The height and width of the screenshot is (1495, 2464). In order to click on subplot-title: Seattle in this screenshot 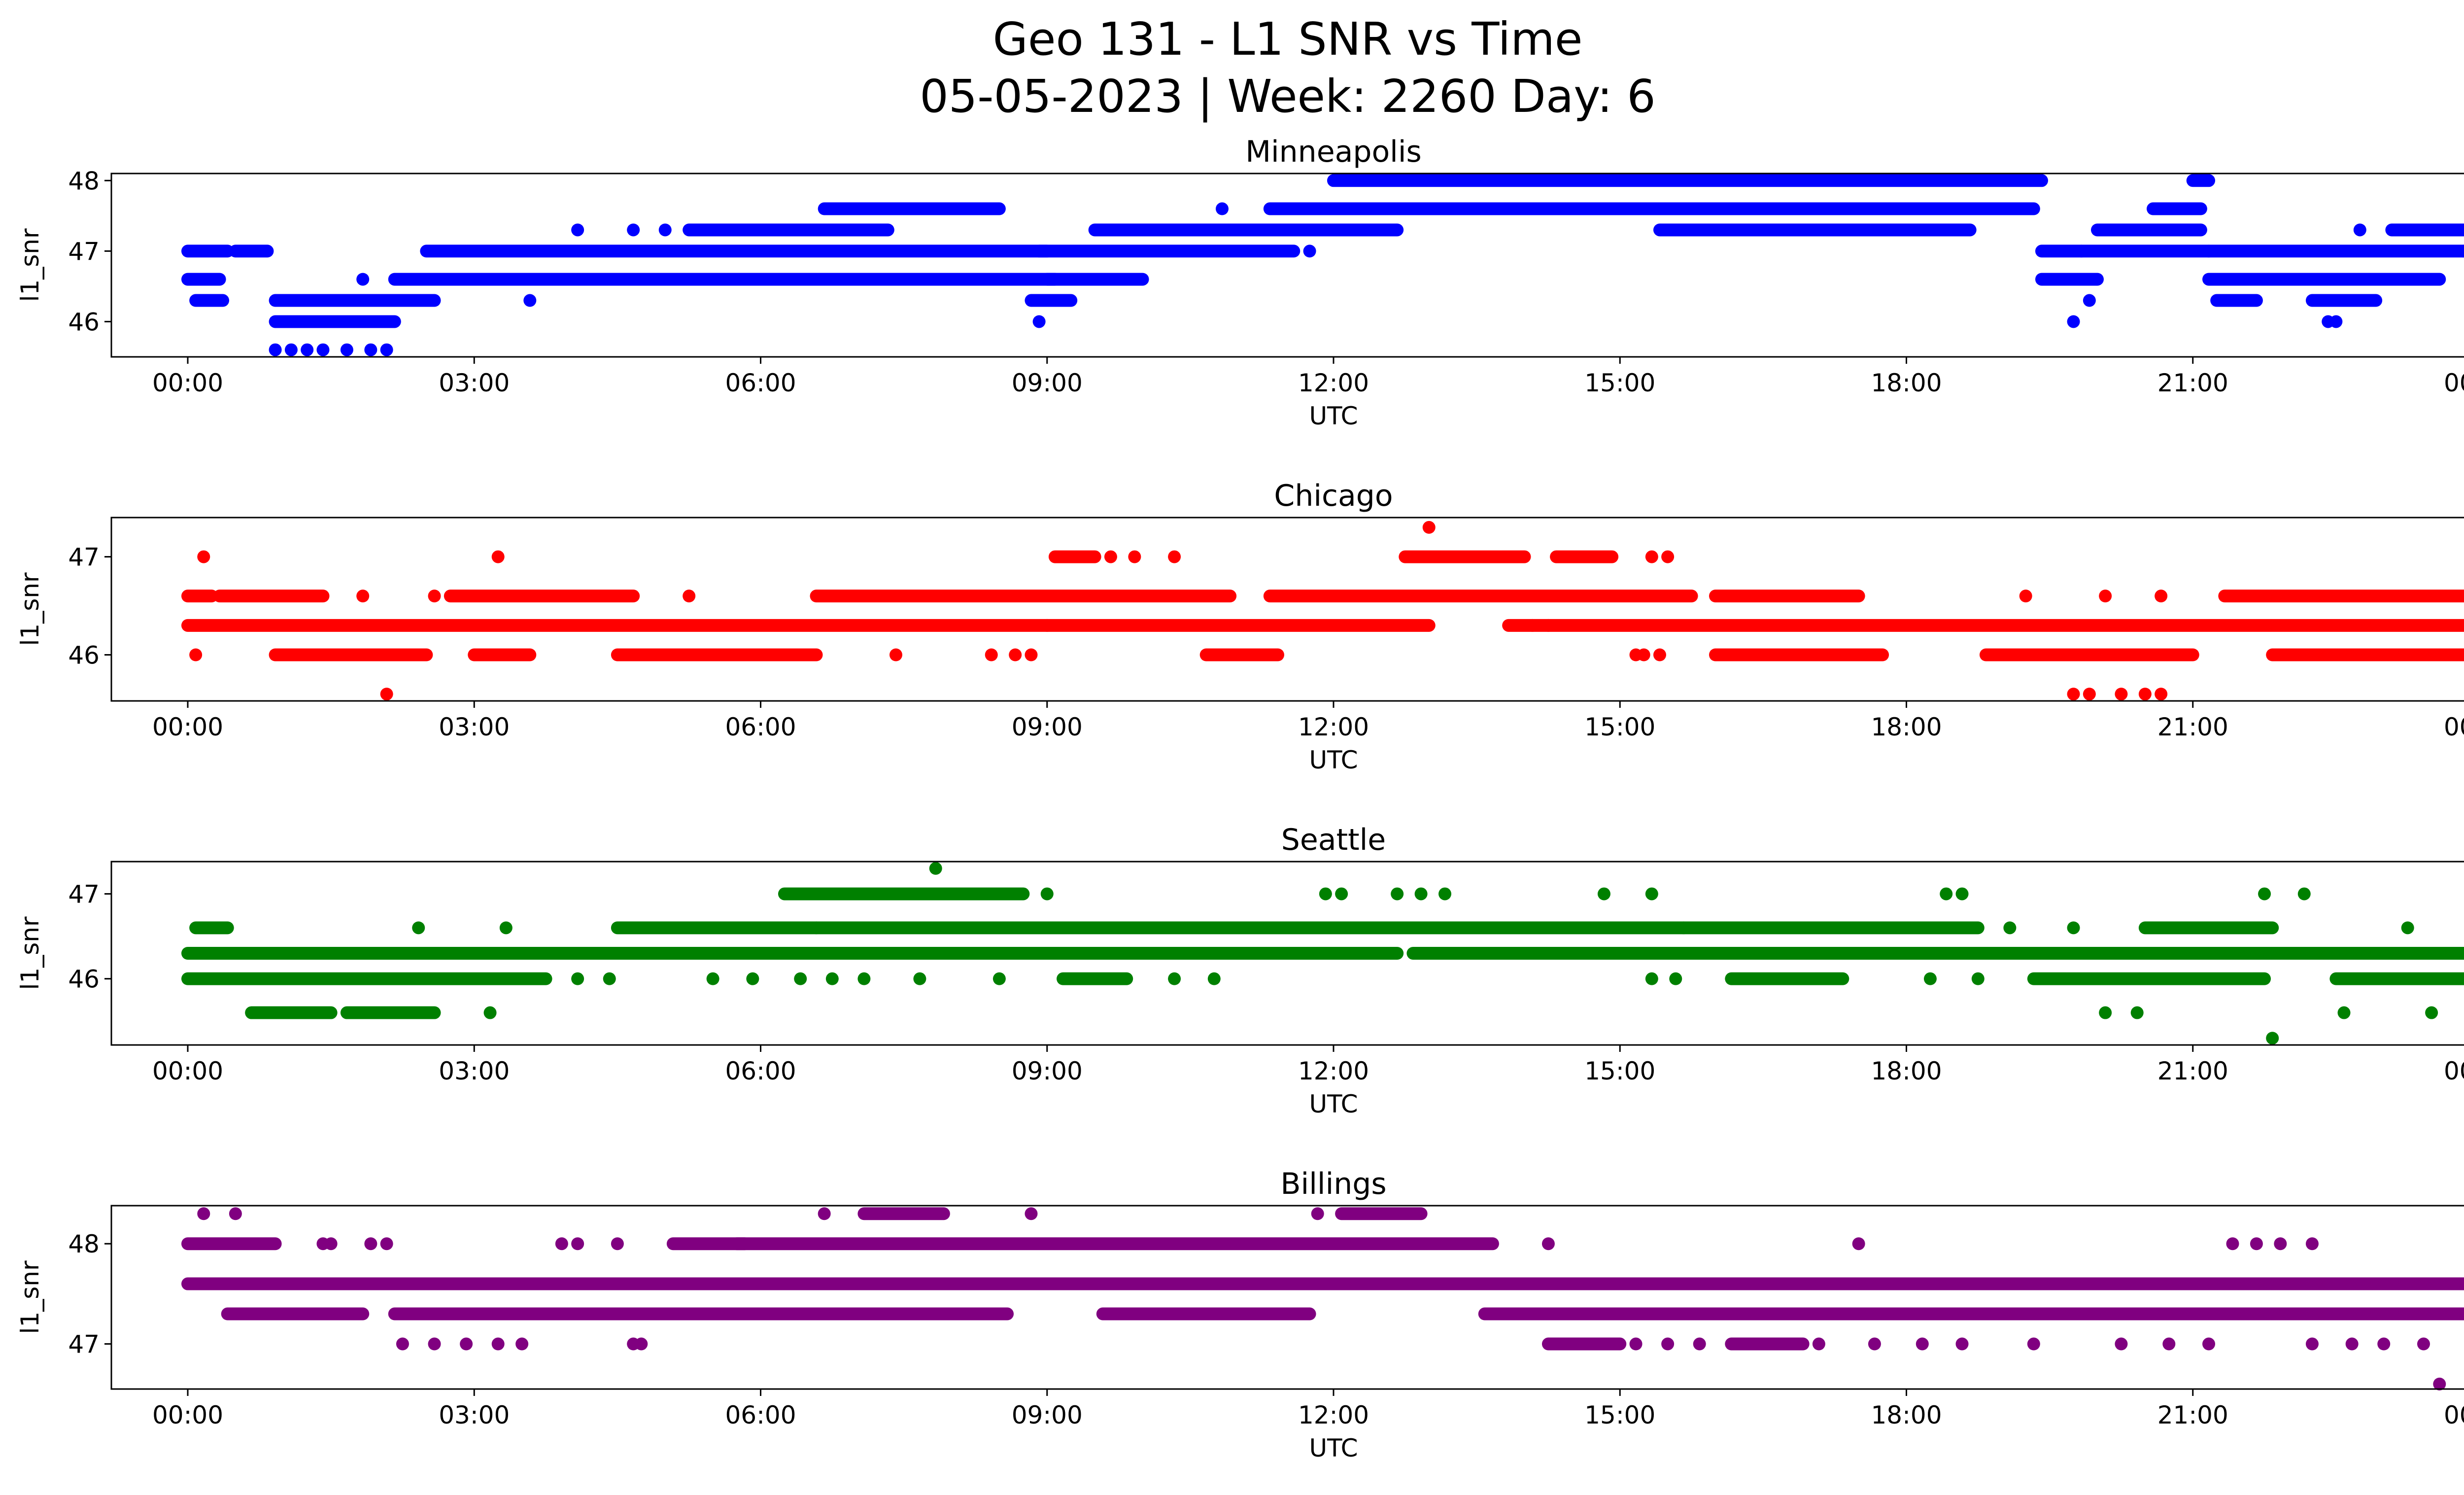, I will do `click(1333, 840)`.